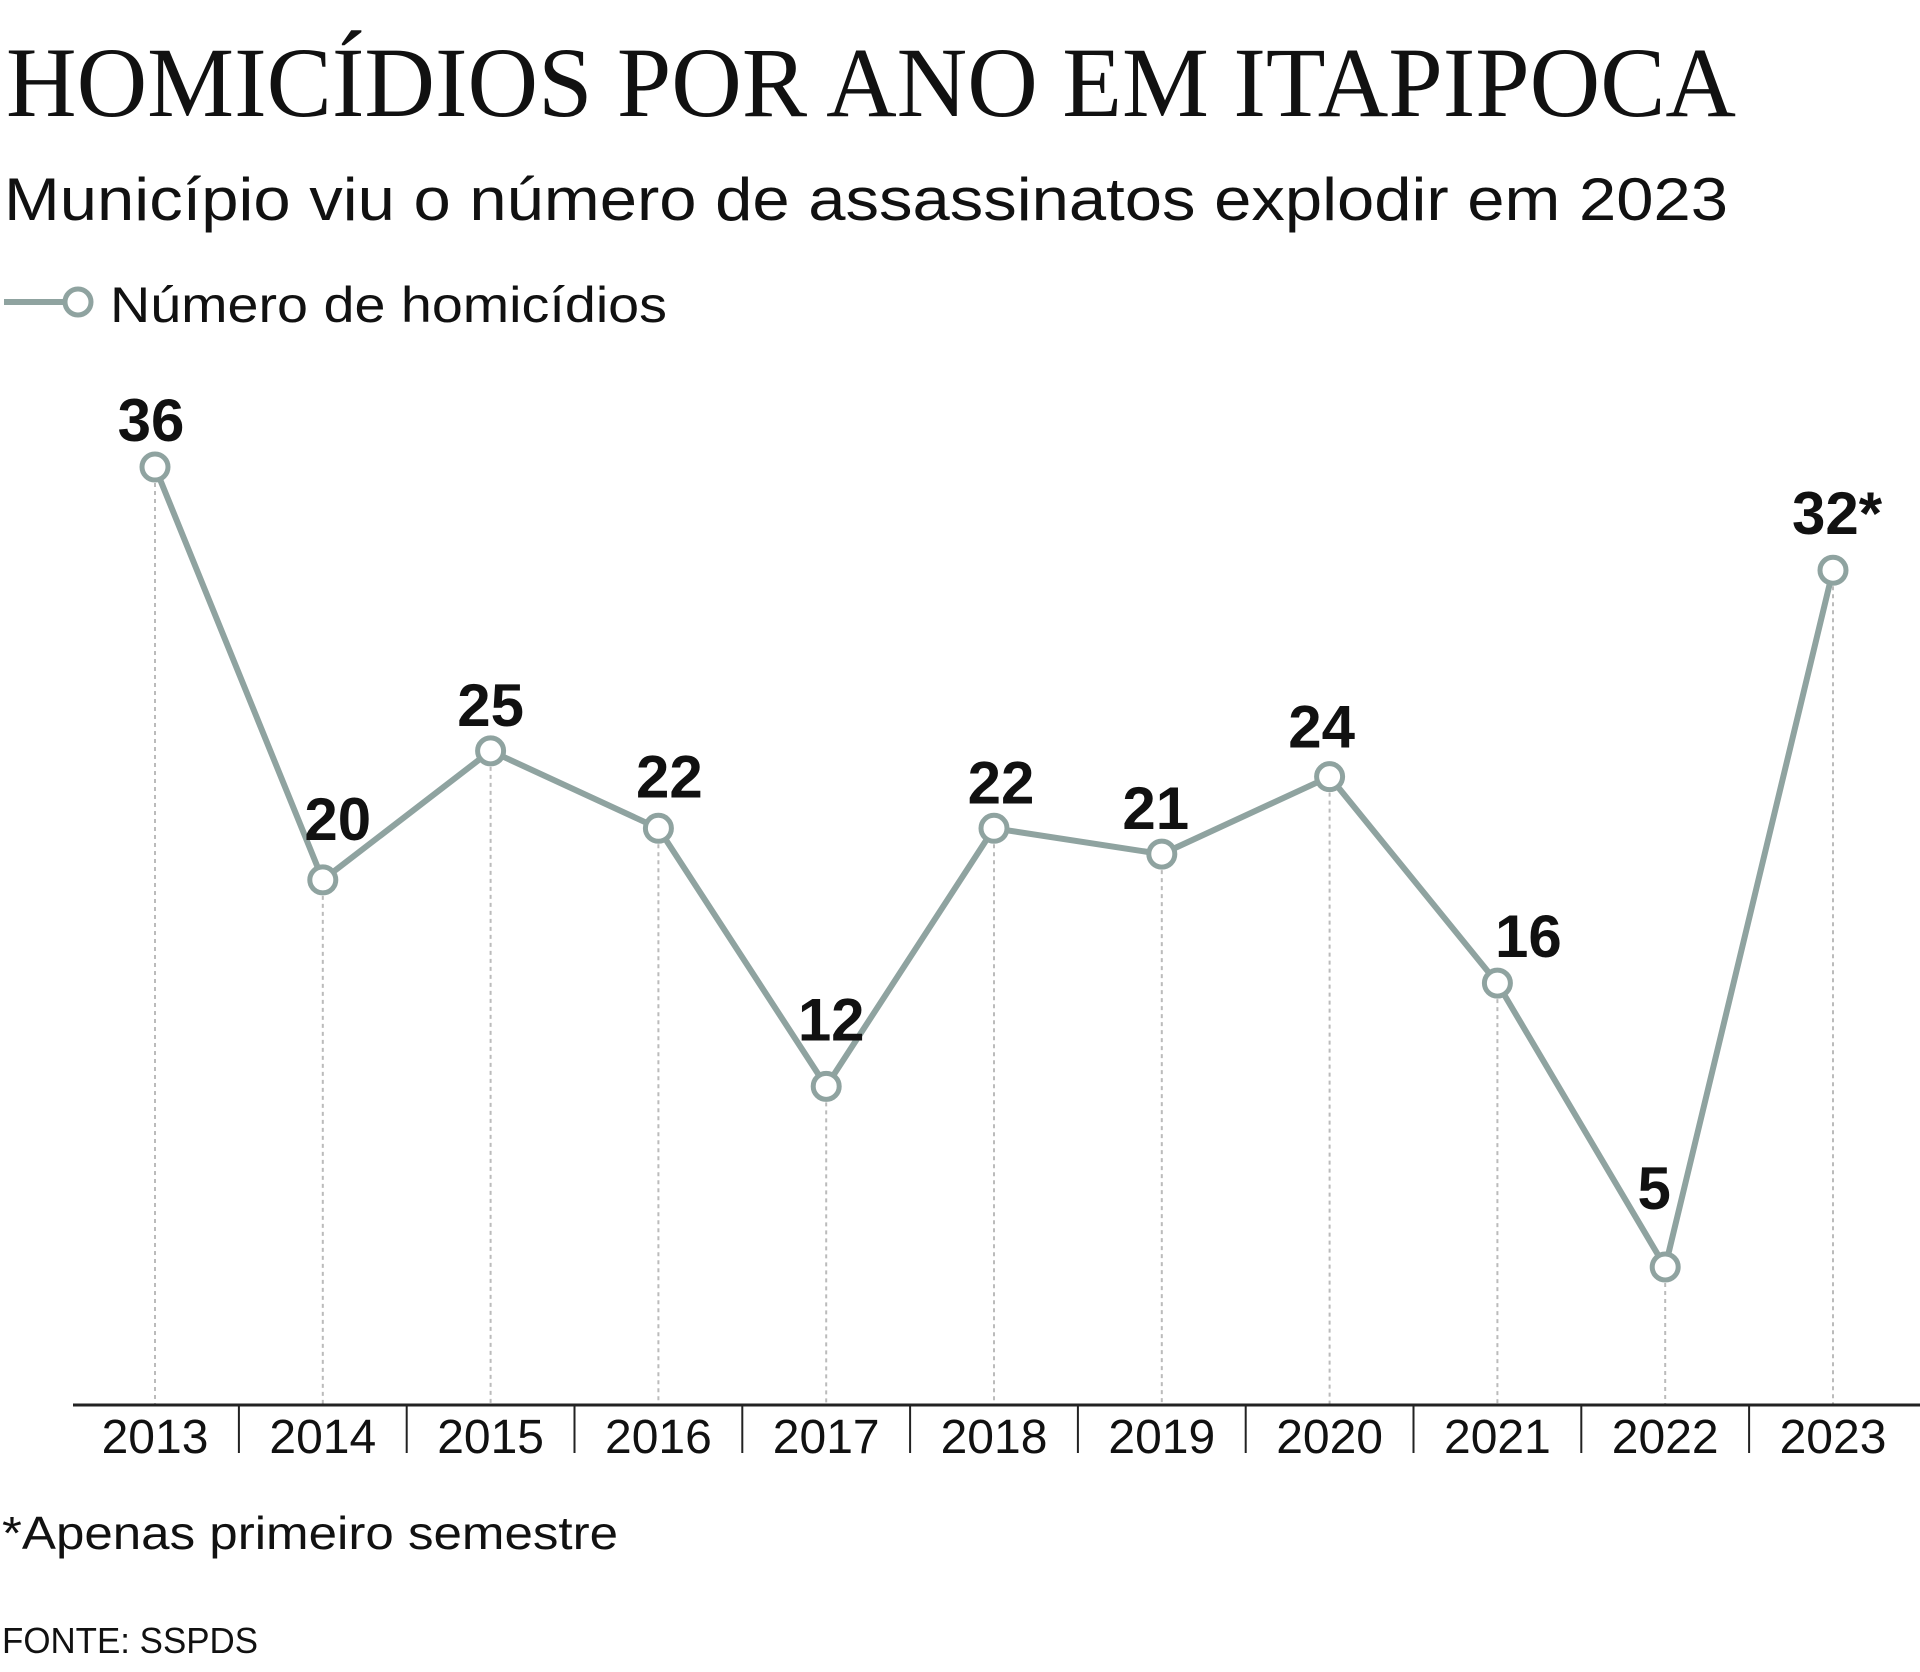  Describe the element at coordinates (994, 1437) in the screenshot. I see `x-tick-label: 2018` at that location.